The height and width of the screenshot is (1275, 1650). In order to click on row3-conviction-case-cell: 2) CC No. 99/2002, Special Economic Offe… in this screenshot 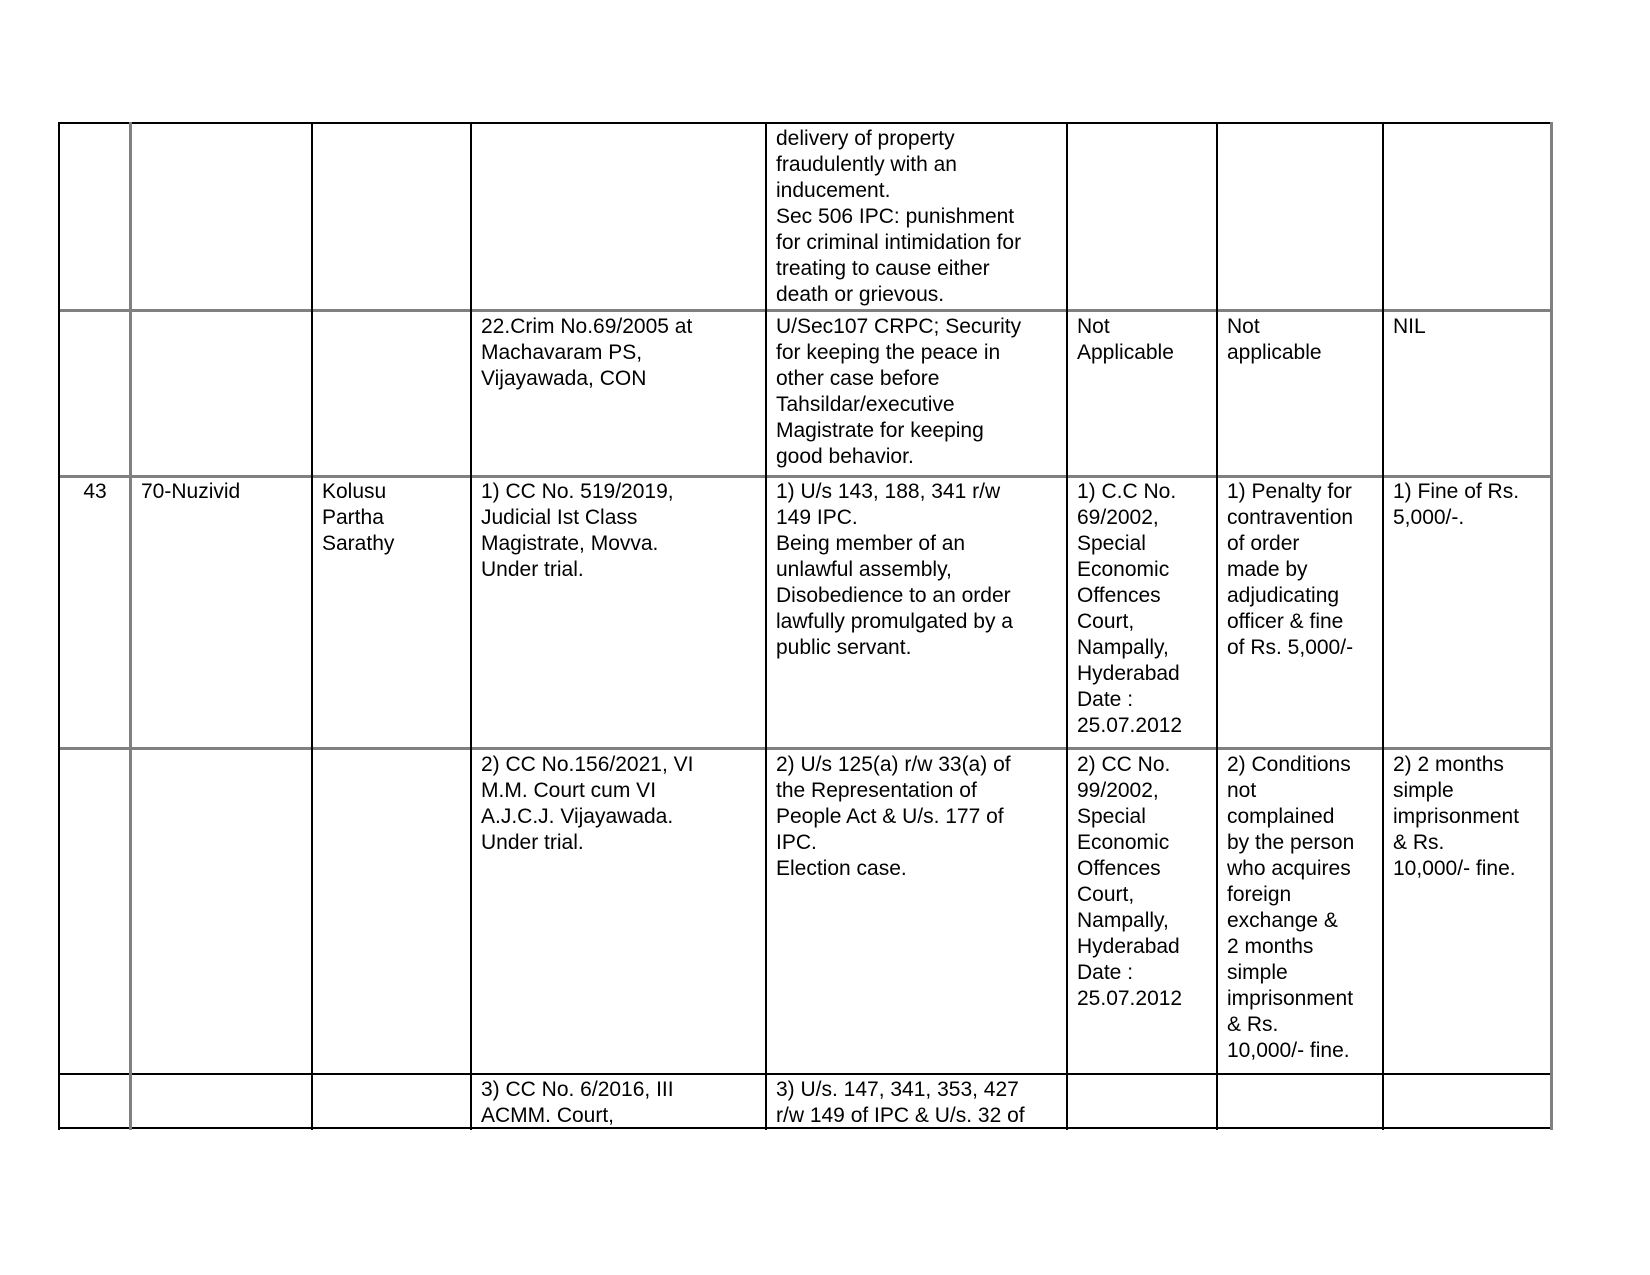, I will do `click(1130, 881)`.